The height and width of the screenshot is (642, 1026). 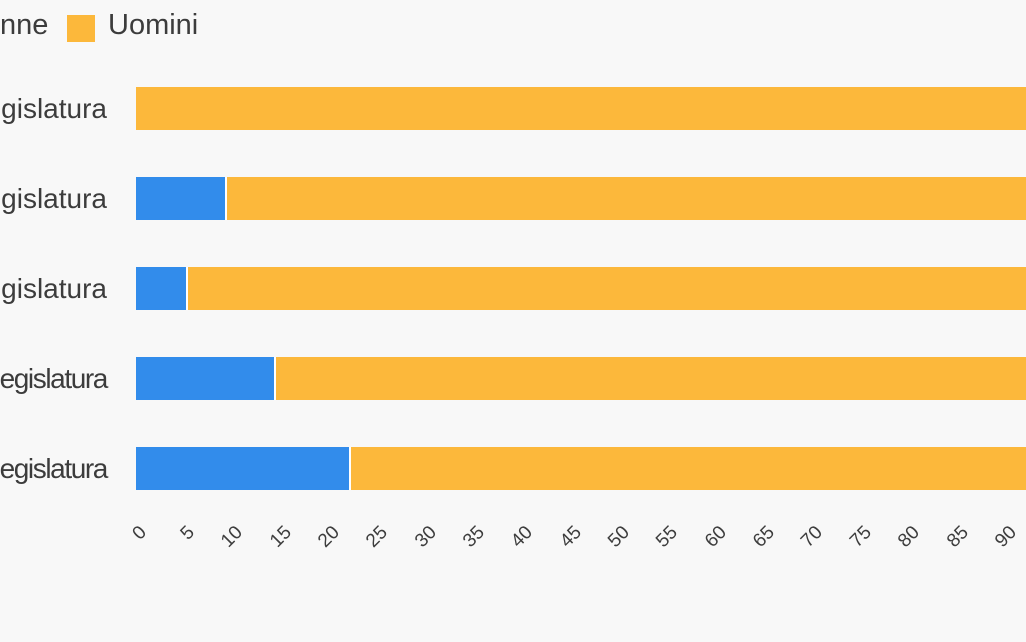 I want to click on x-tick-label: 90, so click(x=1005, y=537).